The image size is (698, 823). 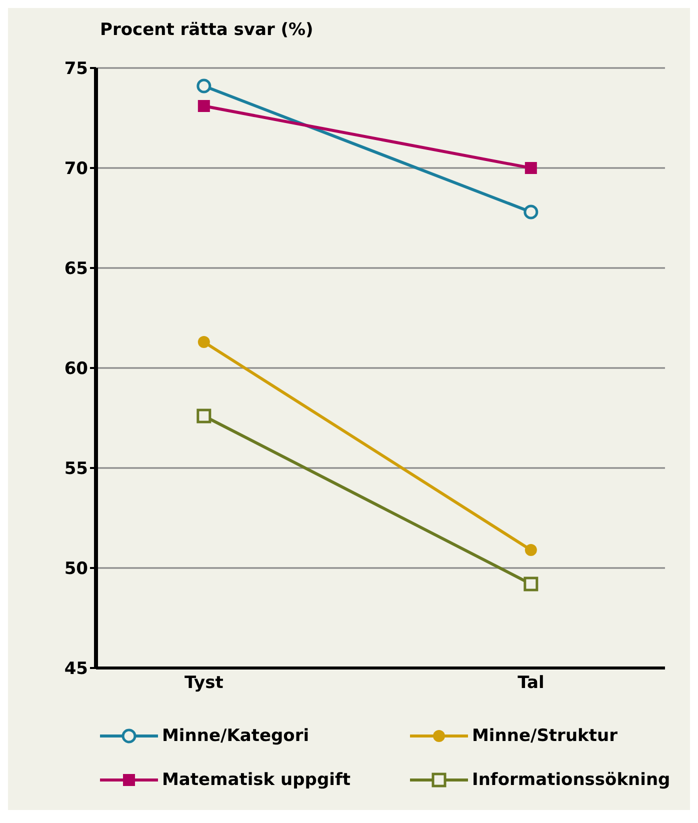 What do you see at coordinates (545, 736) in the screenshot?
I see `legend-label: Minne/Struktur` at bounding box center [545, 736].